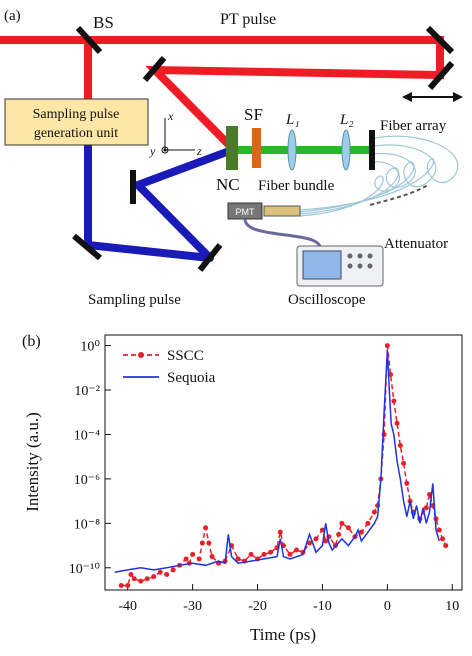 The image size is (472, 656). I want to click on label: SF, so click(253, 114).